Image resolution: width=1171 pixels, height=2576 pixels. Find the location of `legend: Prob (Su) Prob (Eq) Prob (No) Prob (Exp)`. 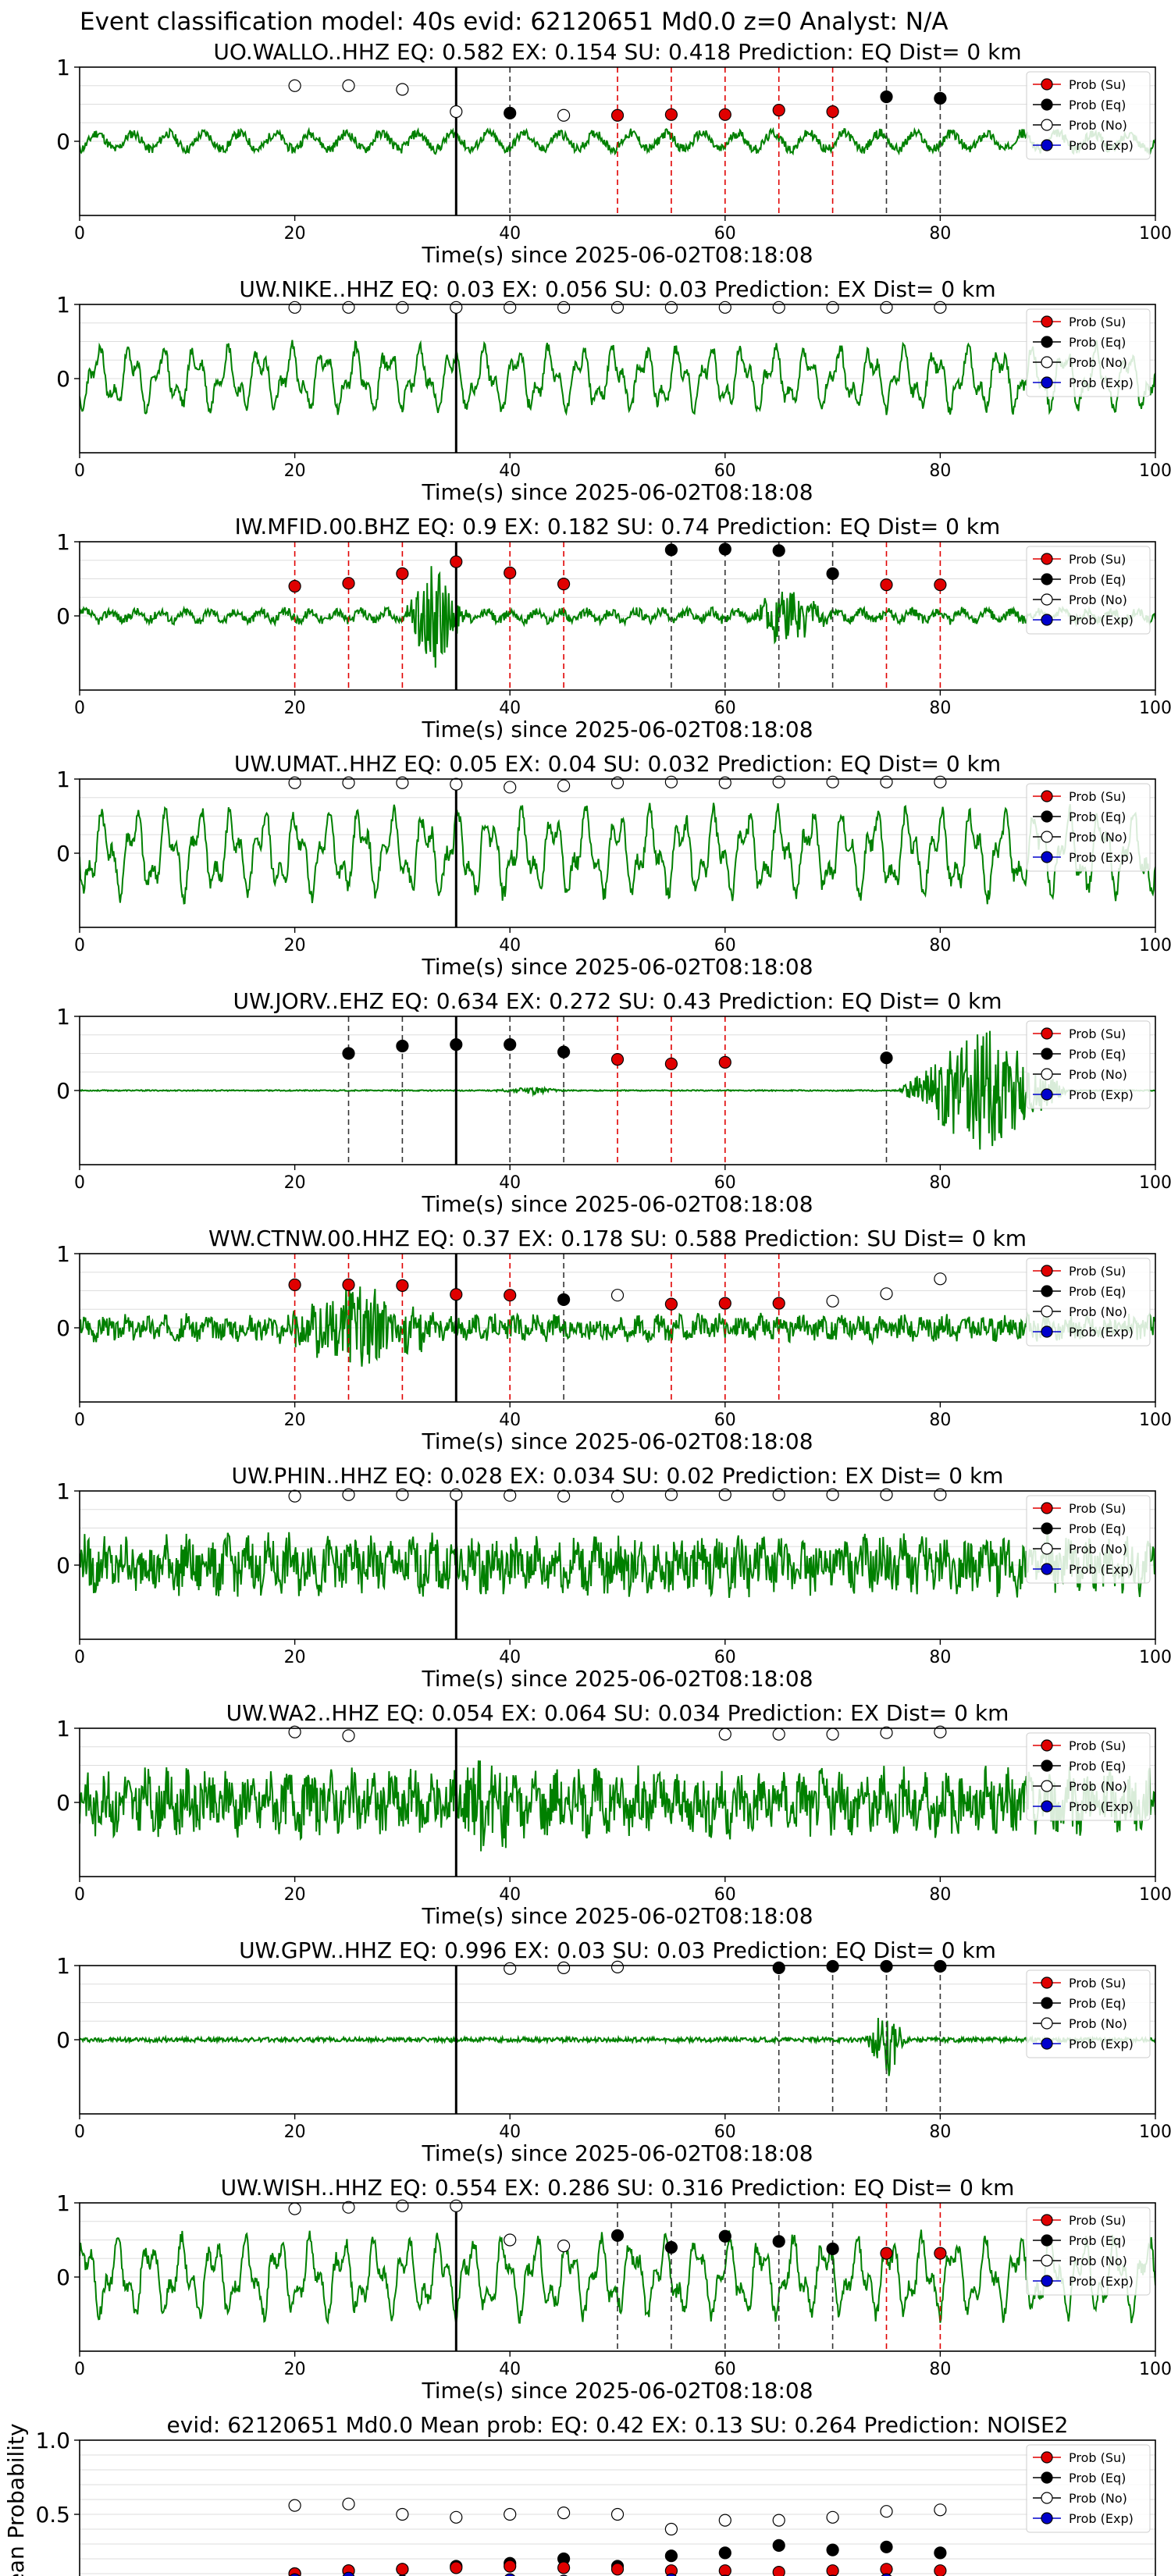

legend: Prob (Su) Prob (Eq) Prob (No) Prob (Exp) is located at coordinates (1088, 590).